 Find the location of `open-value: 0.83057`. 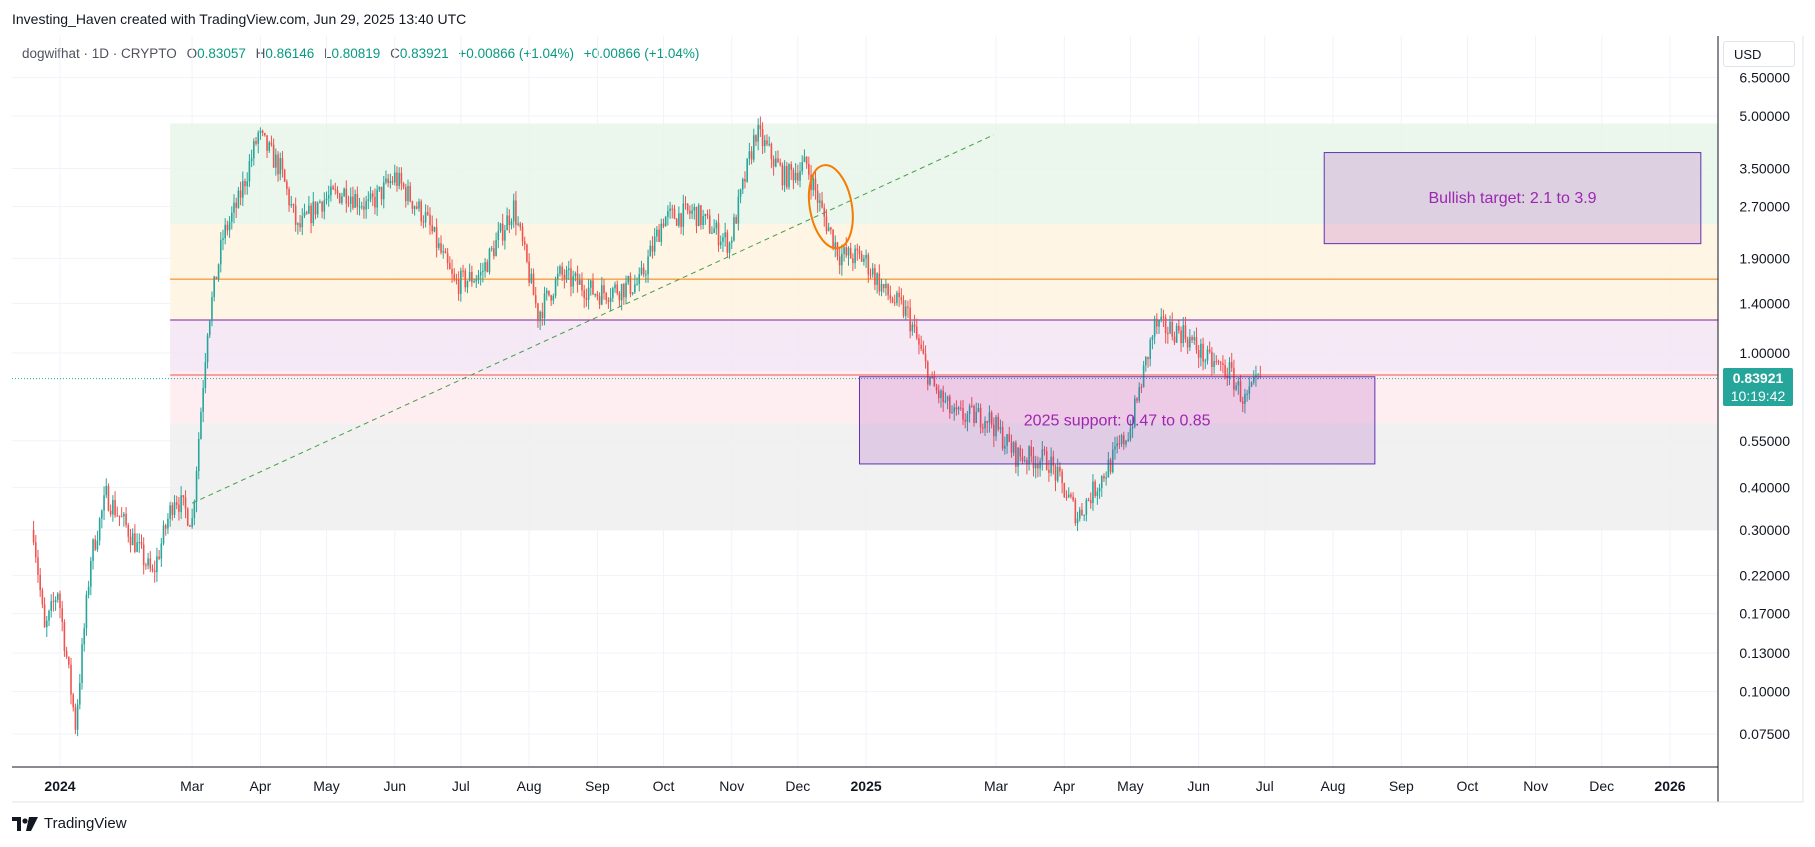

open-value: 0.83057 is located at coordinates (221, 53).